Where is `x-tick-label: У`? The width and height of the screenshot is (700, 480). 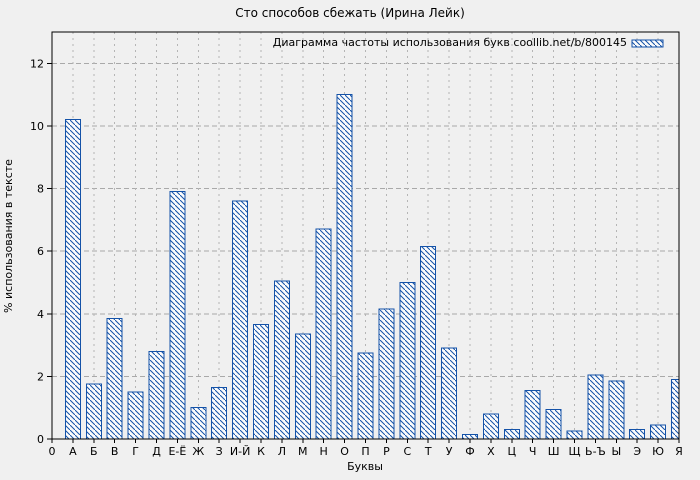 x-tick-label: У is located at coordinates (449, 451).